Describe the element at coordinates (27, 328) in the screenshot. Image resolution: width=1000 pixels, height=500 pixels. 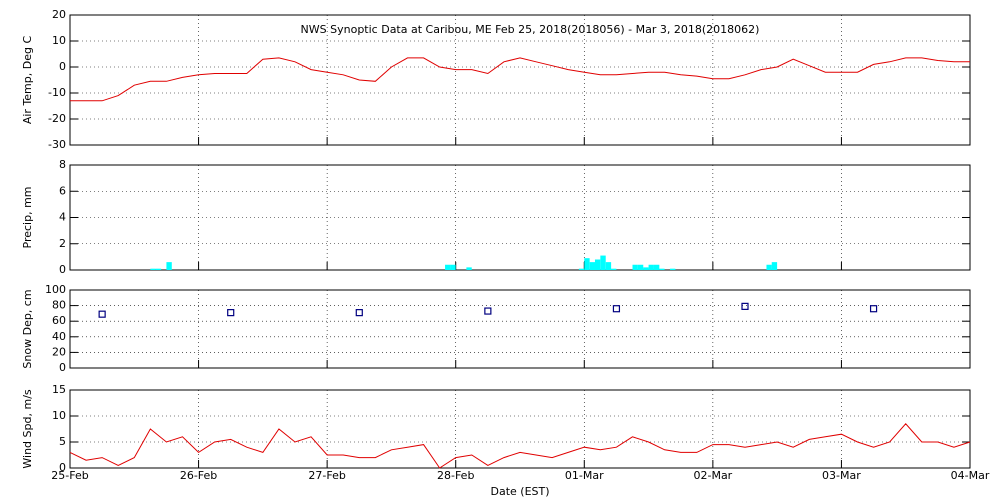
I see `y-axis-label: Snow Dep, cm` at that location.